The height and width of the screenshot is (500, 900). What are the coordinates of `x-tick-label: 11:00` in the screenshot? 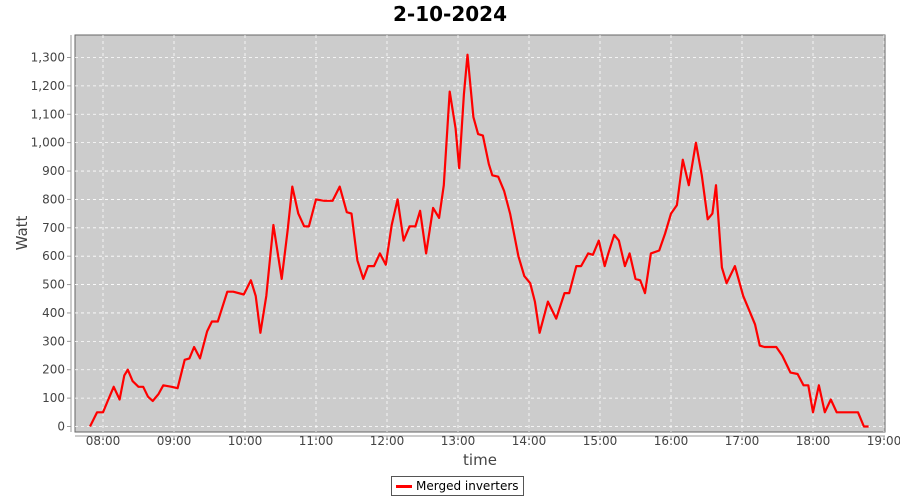 It's located at (316, 441).